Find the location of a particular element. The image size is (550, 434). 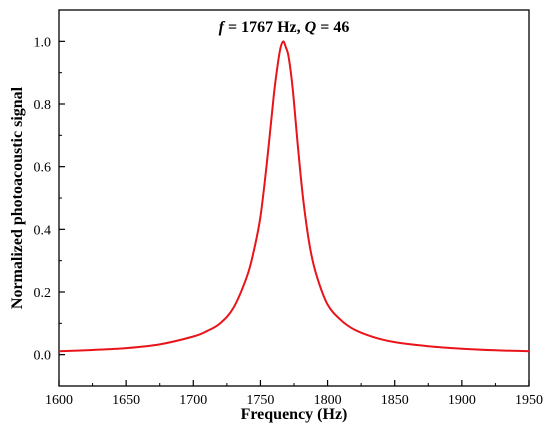

x-tick-label: 1650 is located at coordinates (126, 400).